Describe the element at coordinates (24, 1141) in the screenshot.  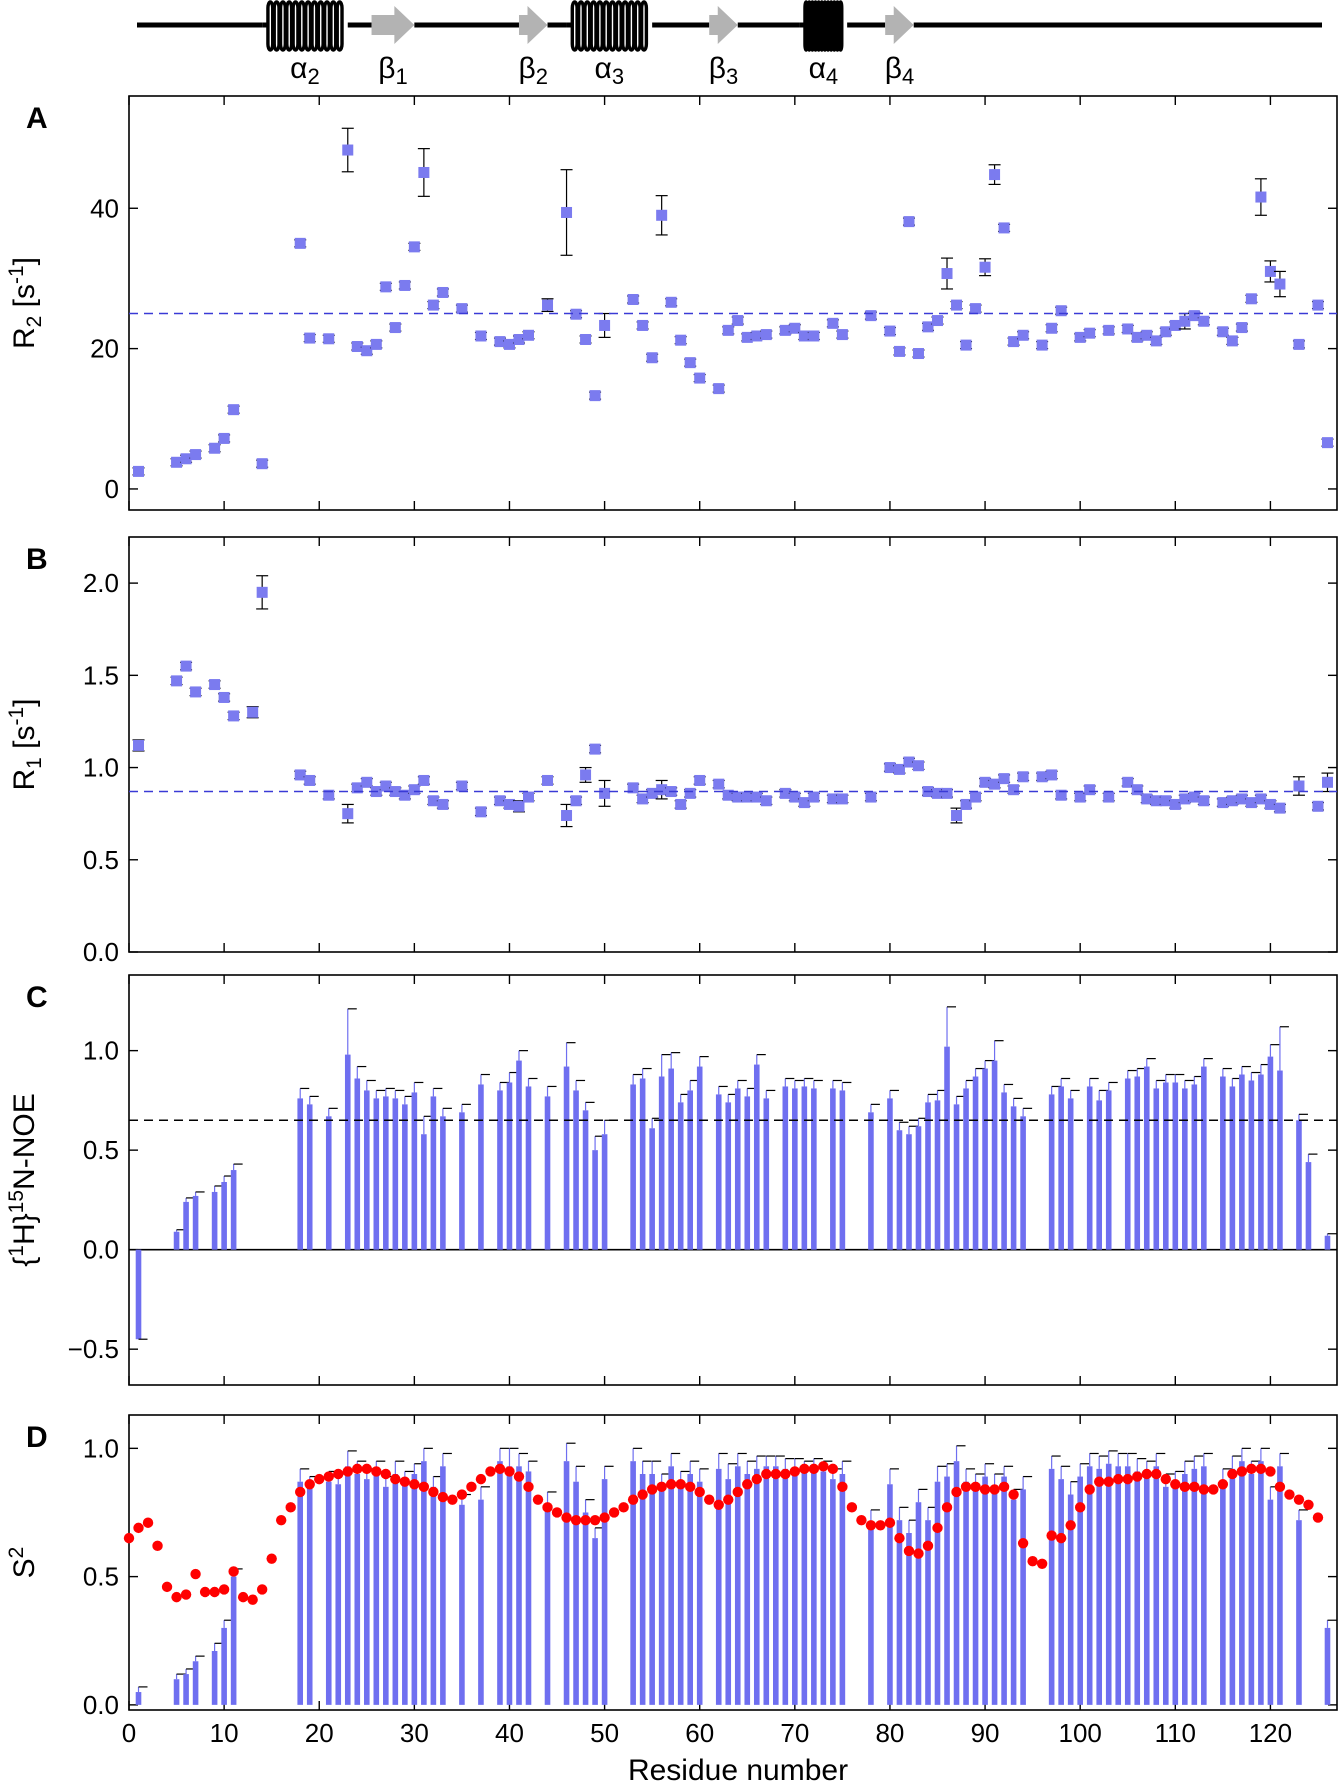
I see `y-title-end: N-NOE` at that location.